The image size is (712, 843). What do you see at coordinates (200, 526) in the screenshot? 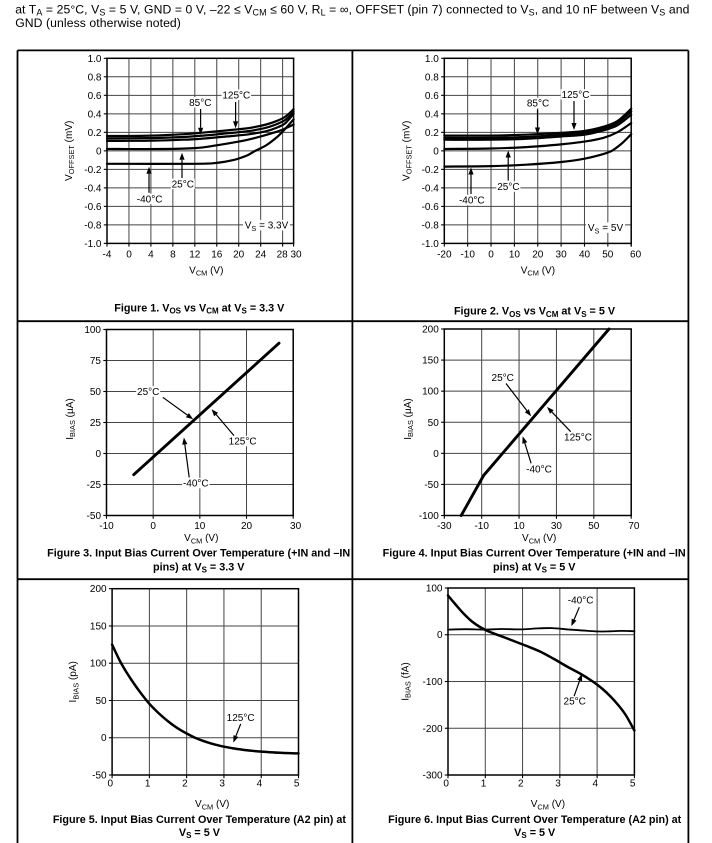
I see `svg-text: 10` at bounding box center [200, 526].